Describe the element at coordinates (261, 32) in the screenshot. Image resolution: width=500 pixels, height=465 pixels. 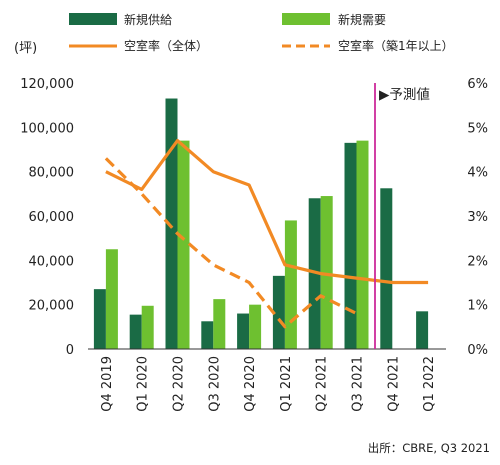
I see `legend: 新規供給 新規需要 空室率（全体） 空室率（築1年以上）` at that location.